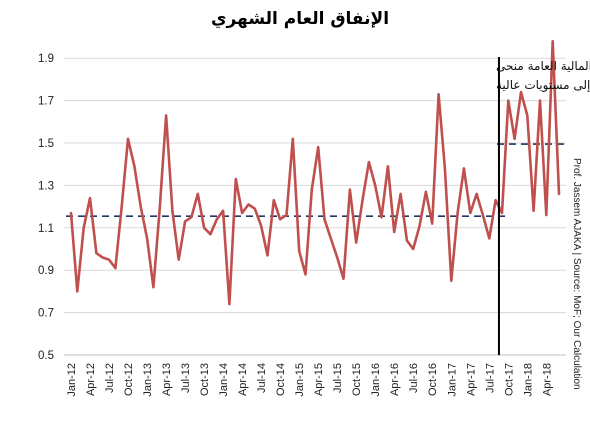  I want to click on annotation-line-1: منذ أيلول 2017، أخذت المالية العامة منحى, so click(543, 66).